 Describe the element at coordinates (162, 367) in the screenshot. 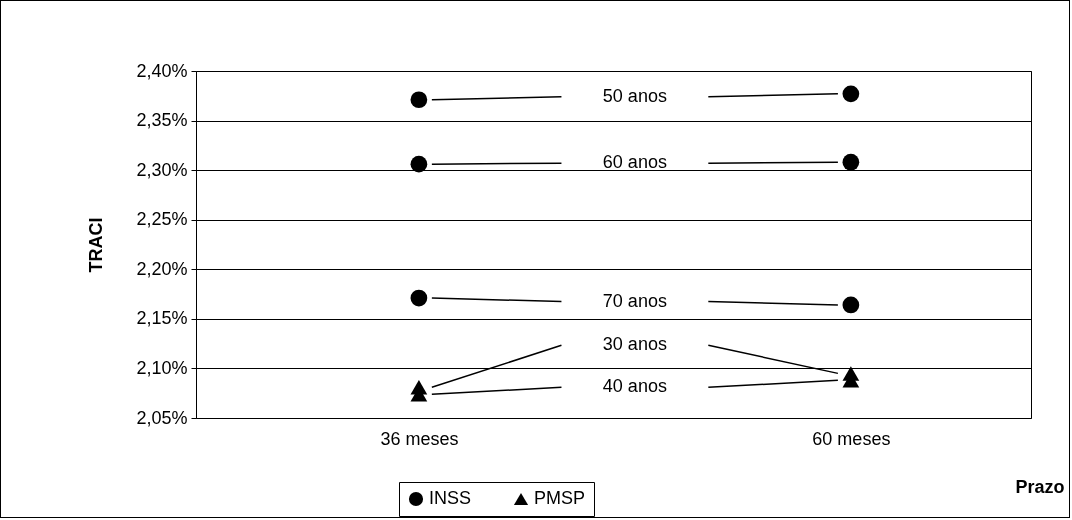

I see `y-tick-label: 2,10%` at that location.